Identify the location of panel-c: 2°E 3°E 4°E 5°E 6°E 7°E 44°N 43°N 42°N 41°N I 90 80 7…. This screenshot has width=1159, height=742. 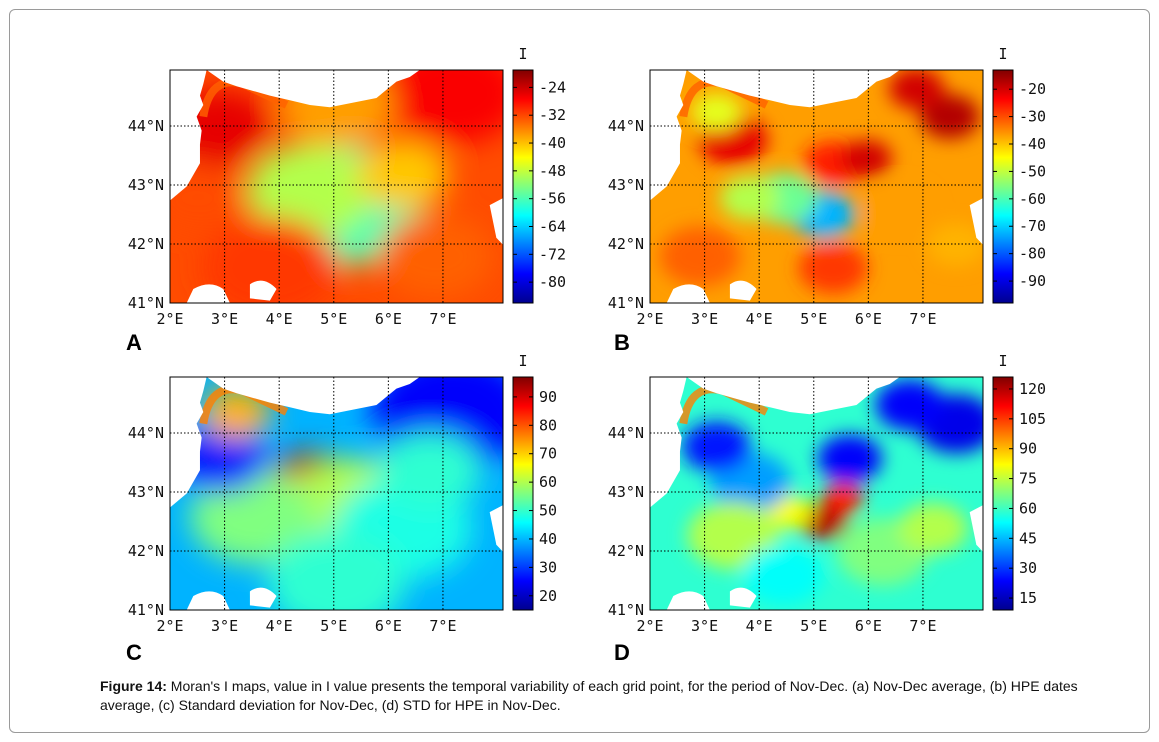
(342, 493).